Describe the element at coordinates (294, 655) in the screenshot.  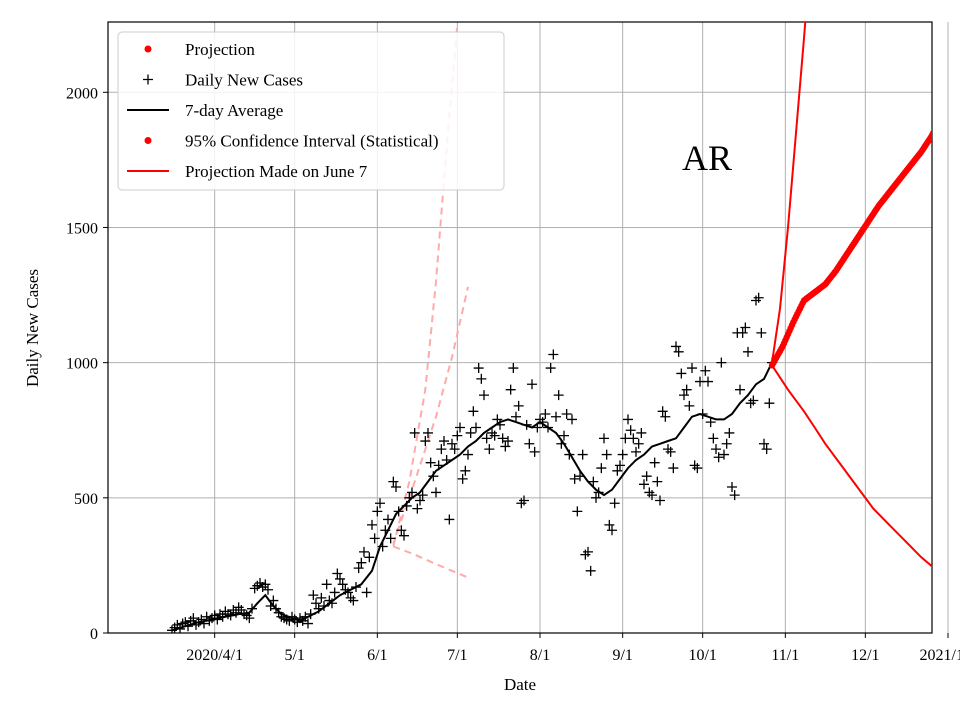
I see `x-tick-label: 5/1` at that location.